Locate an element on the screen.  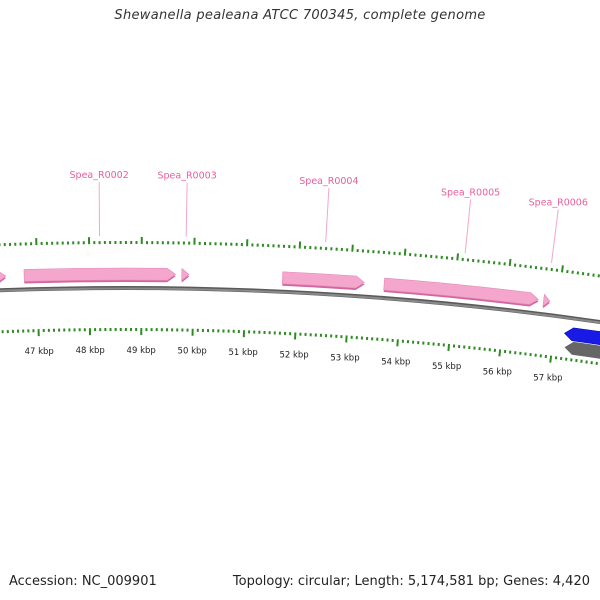
kbp-label: 53 kbp is located at coordinates (344, 358).